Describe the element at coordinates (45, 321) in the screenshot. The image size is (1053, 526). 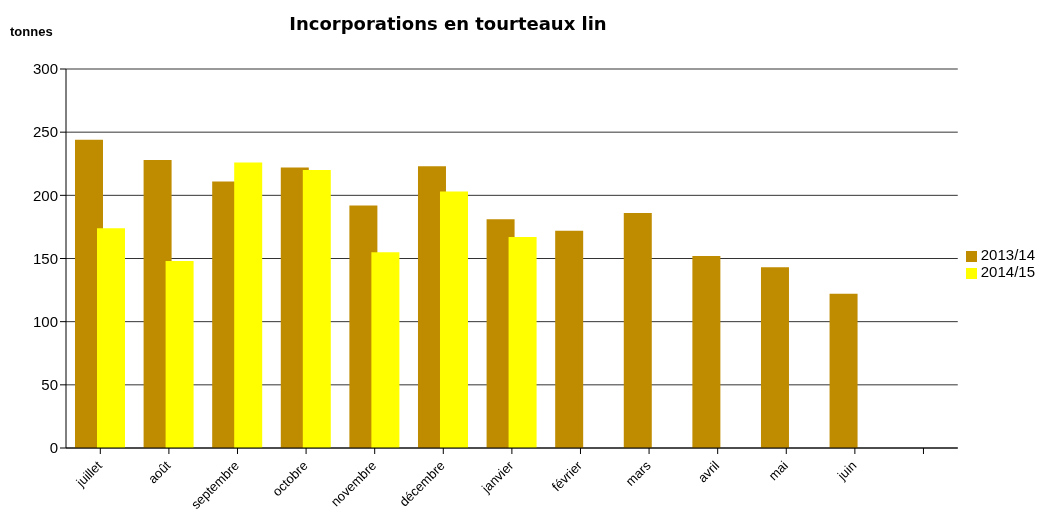
I see `y-tick-label: 100` at that location.